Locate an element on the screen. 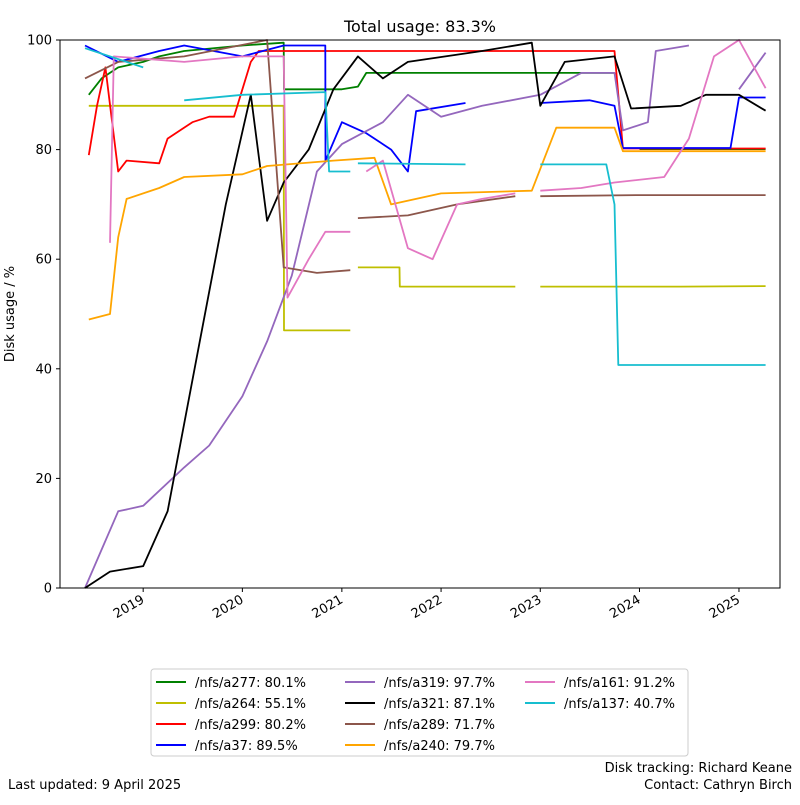 The width and height of the screenshot is (800, 805). legend-label-1: /nfs/a264: 55.1% is located at coordinates (250, 704).